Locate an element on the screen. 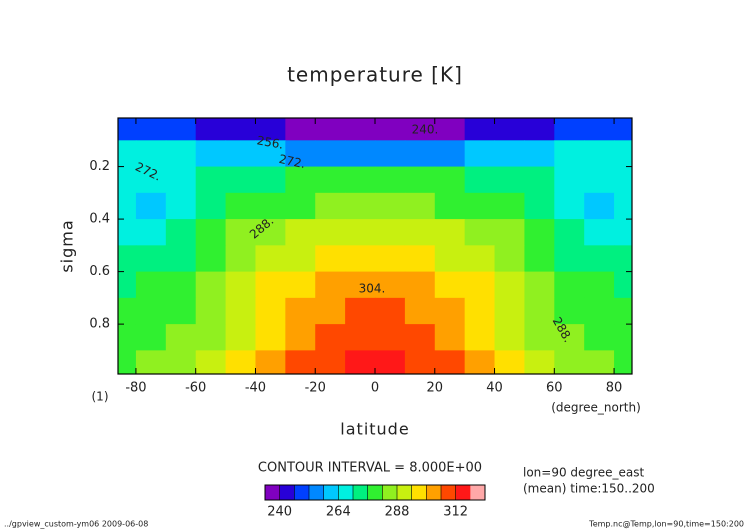 This screenshot has width=752, height=532. footer-right: Temp.nc@Temp,lon=90,time=150:200 is located at coordinates (666, 524).